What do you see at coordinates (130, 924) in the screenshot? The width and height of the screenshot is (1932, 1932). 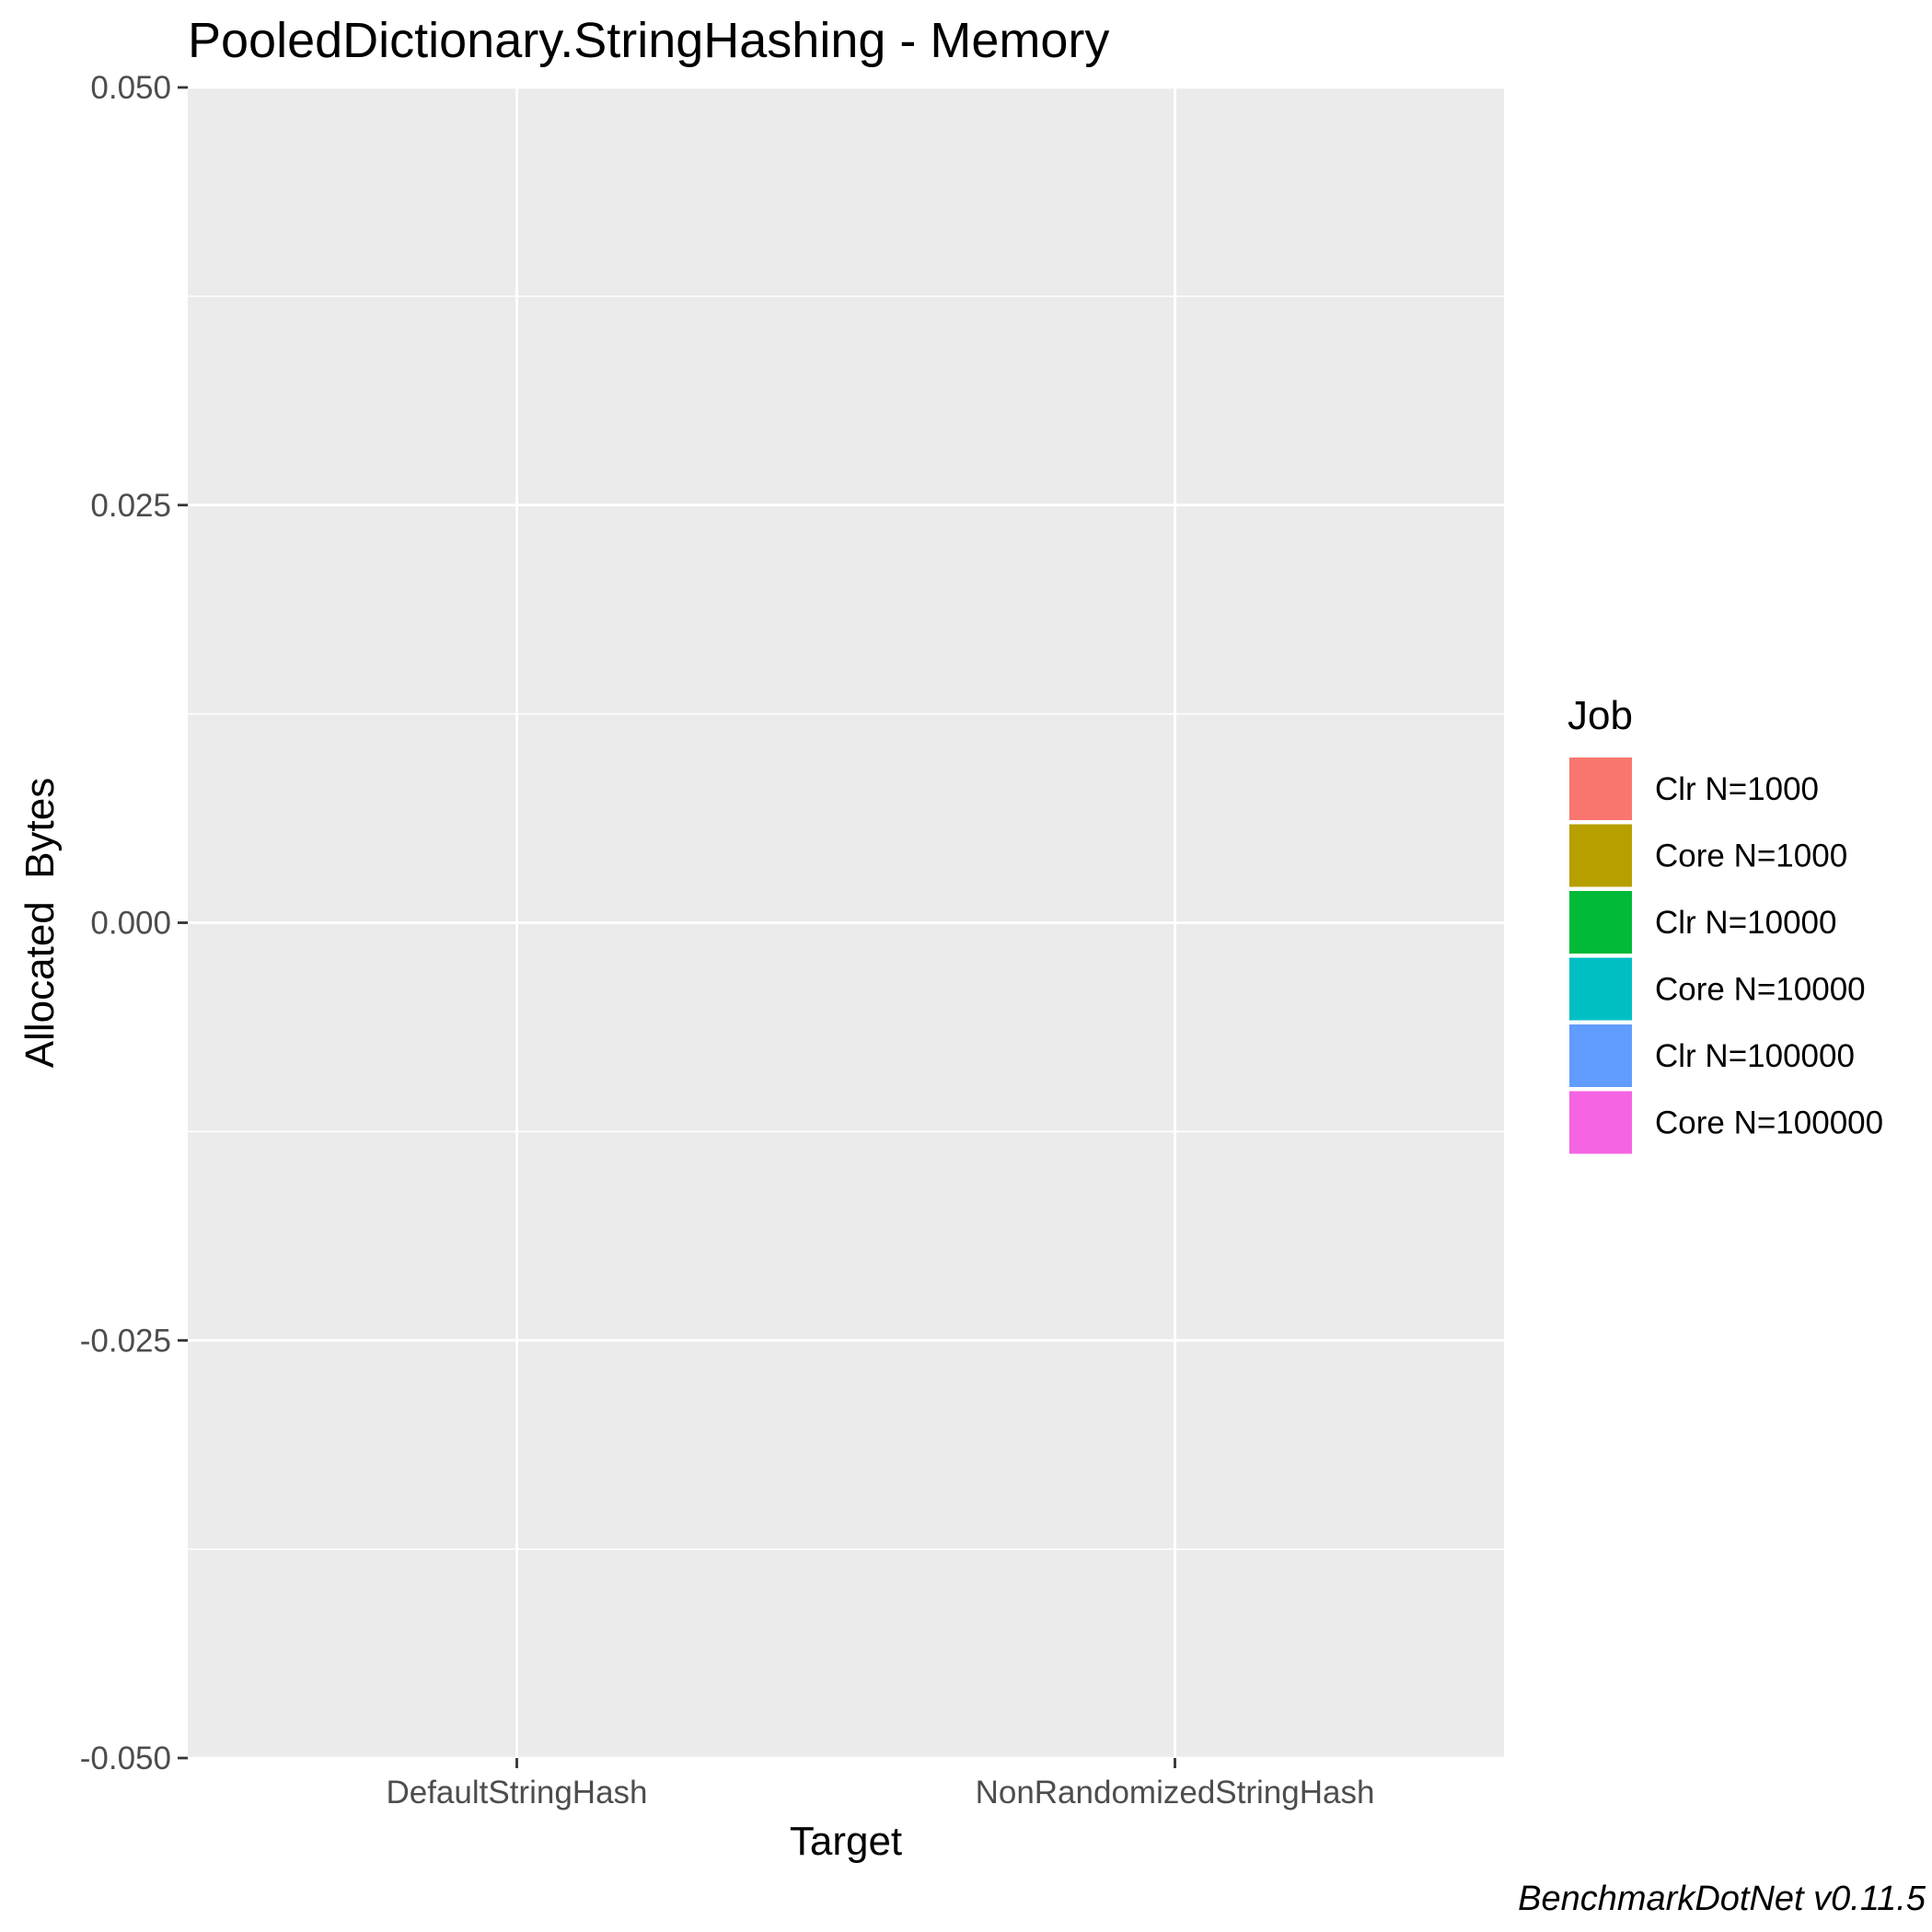 I see `y-tick-label: 0.000` at bounding box center [130, 924].